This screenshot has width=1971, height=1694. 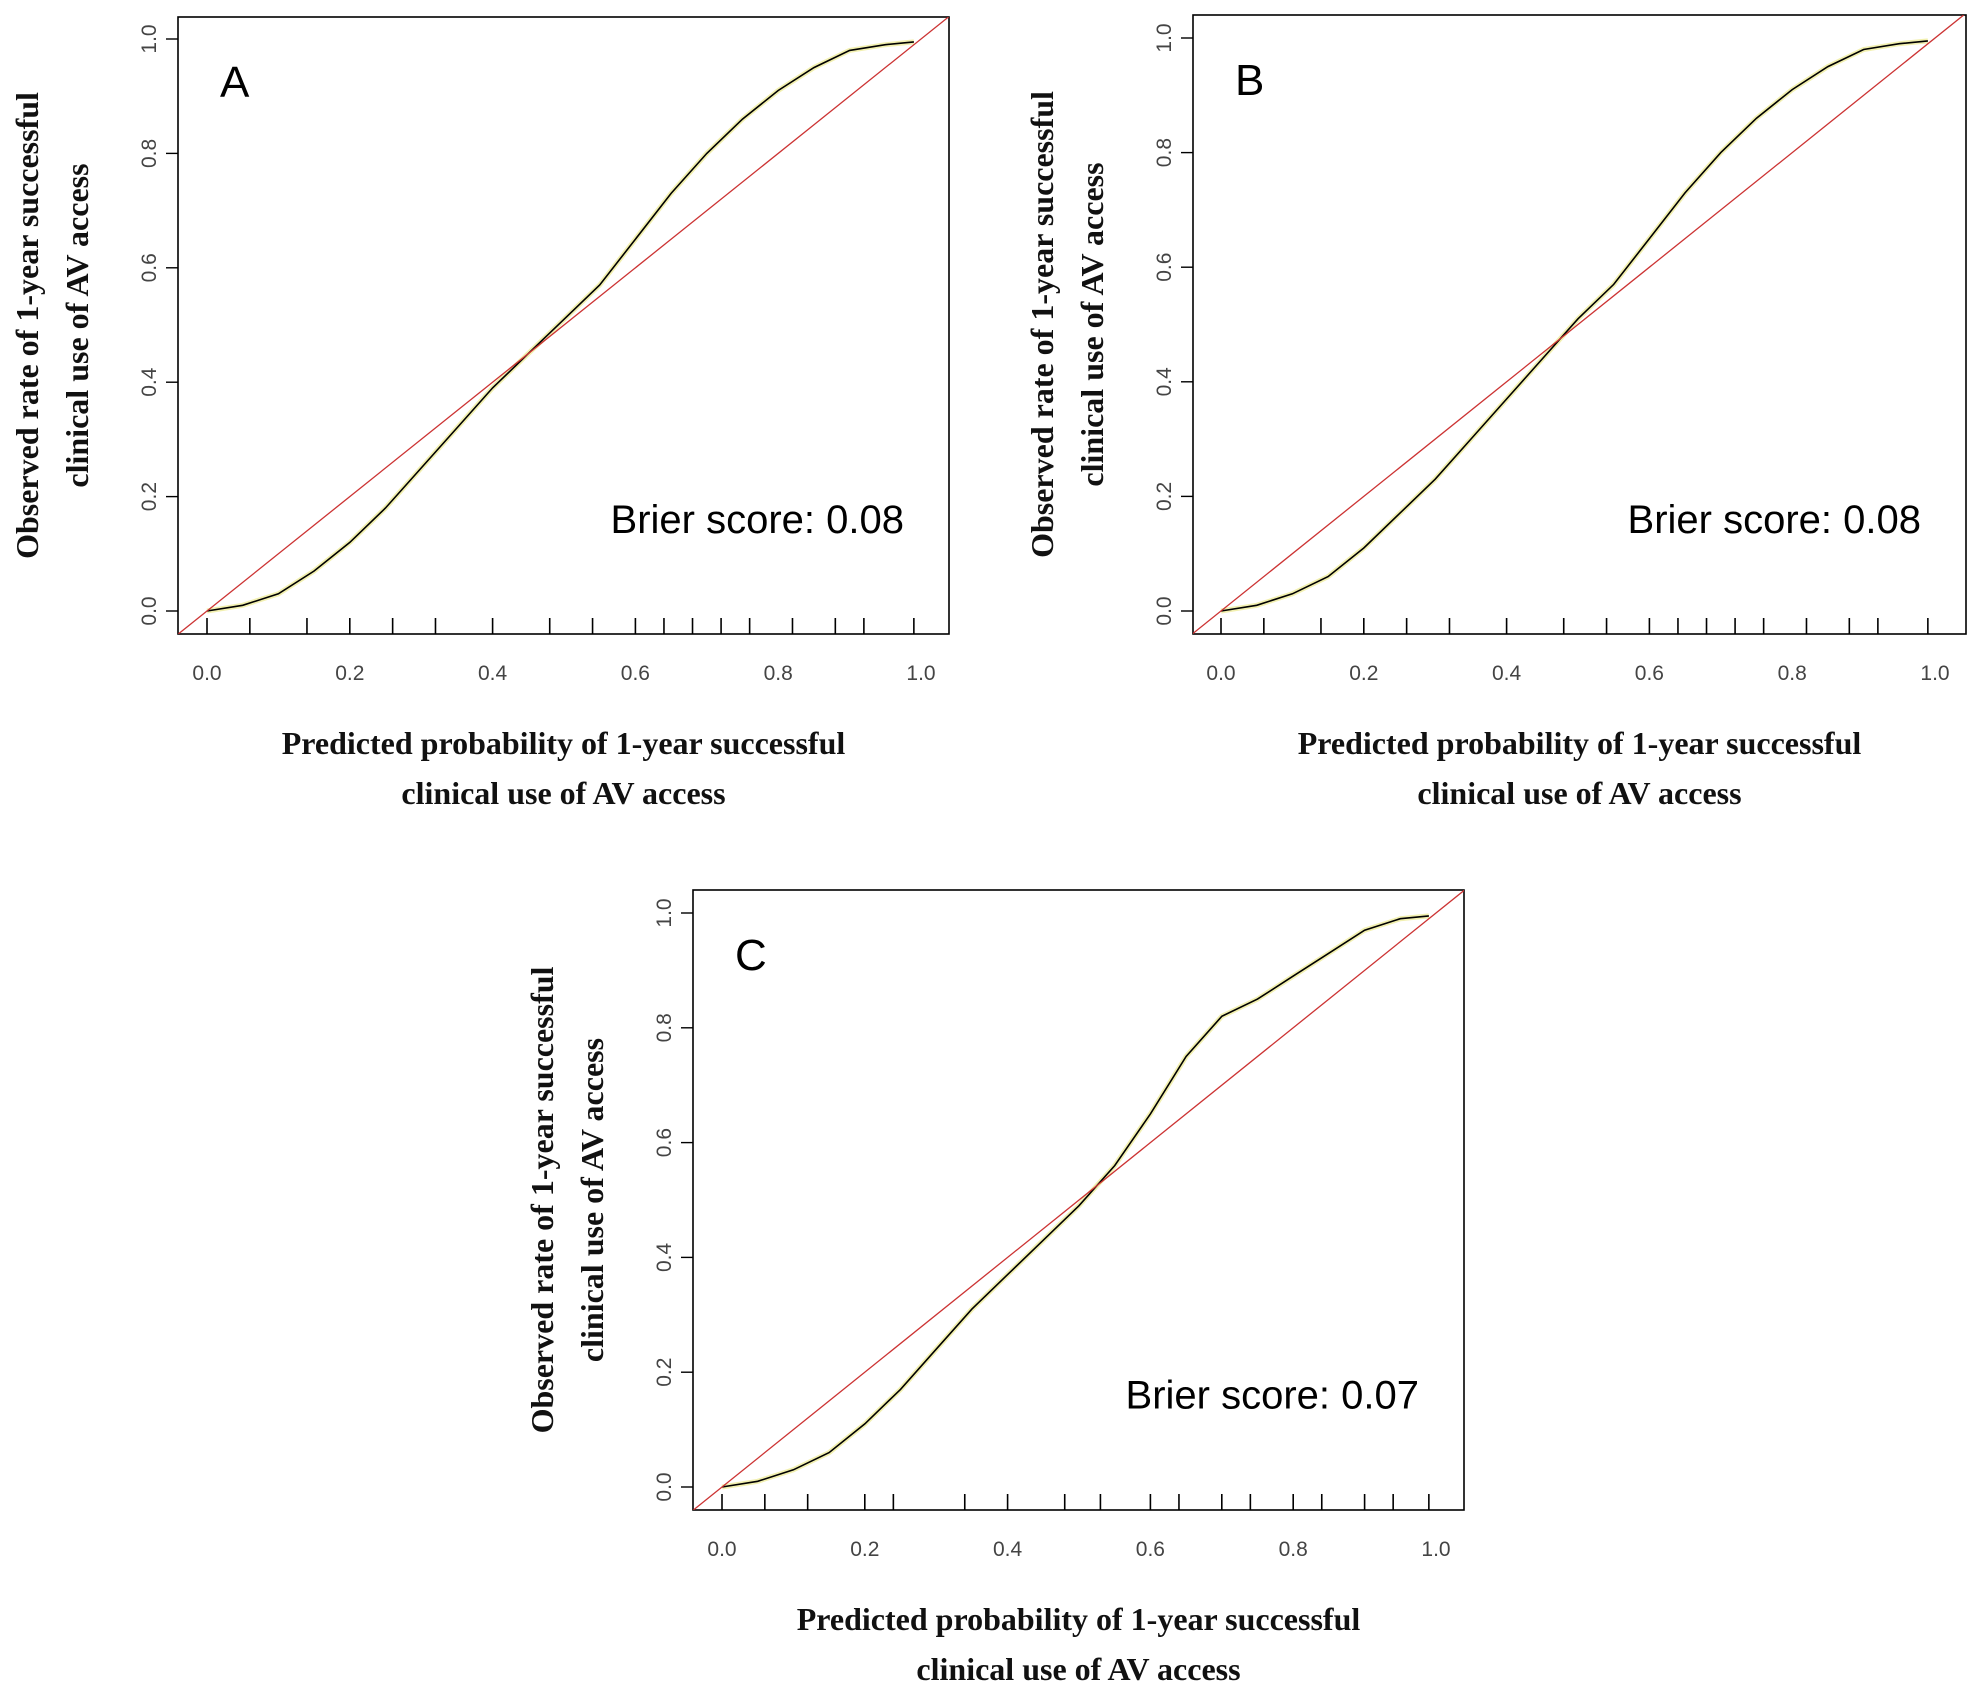 What do you see at coordinates (235, 82) in the screenshot?
I see `panel-letter: A` at bounding box center [235, 82].